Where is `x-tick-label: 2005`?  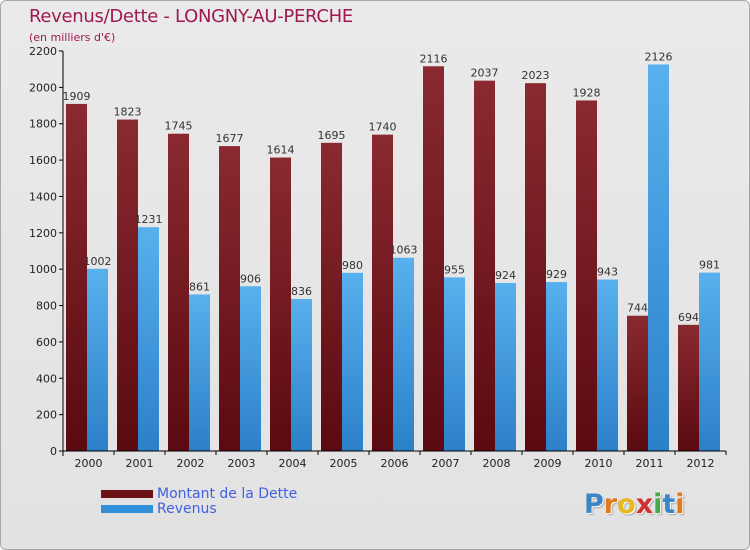
x-tick-label: 2005 is located at coordinates (344, 463).